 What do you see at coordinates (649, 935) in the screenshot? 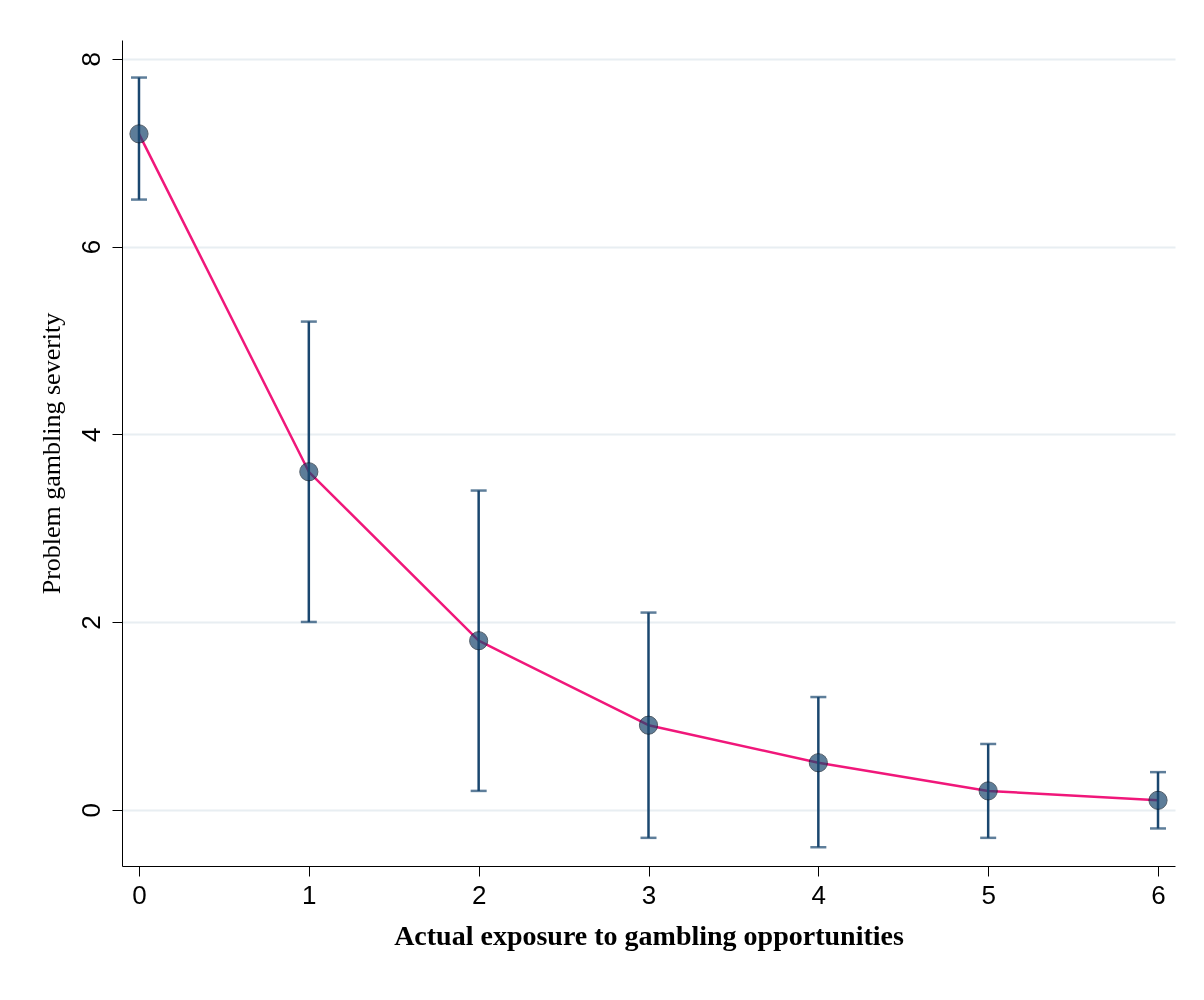
I see `x-axis-title: Actual exposure to gambling opportunities` at bounding box center [649, 935].